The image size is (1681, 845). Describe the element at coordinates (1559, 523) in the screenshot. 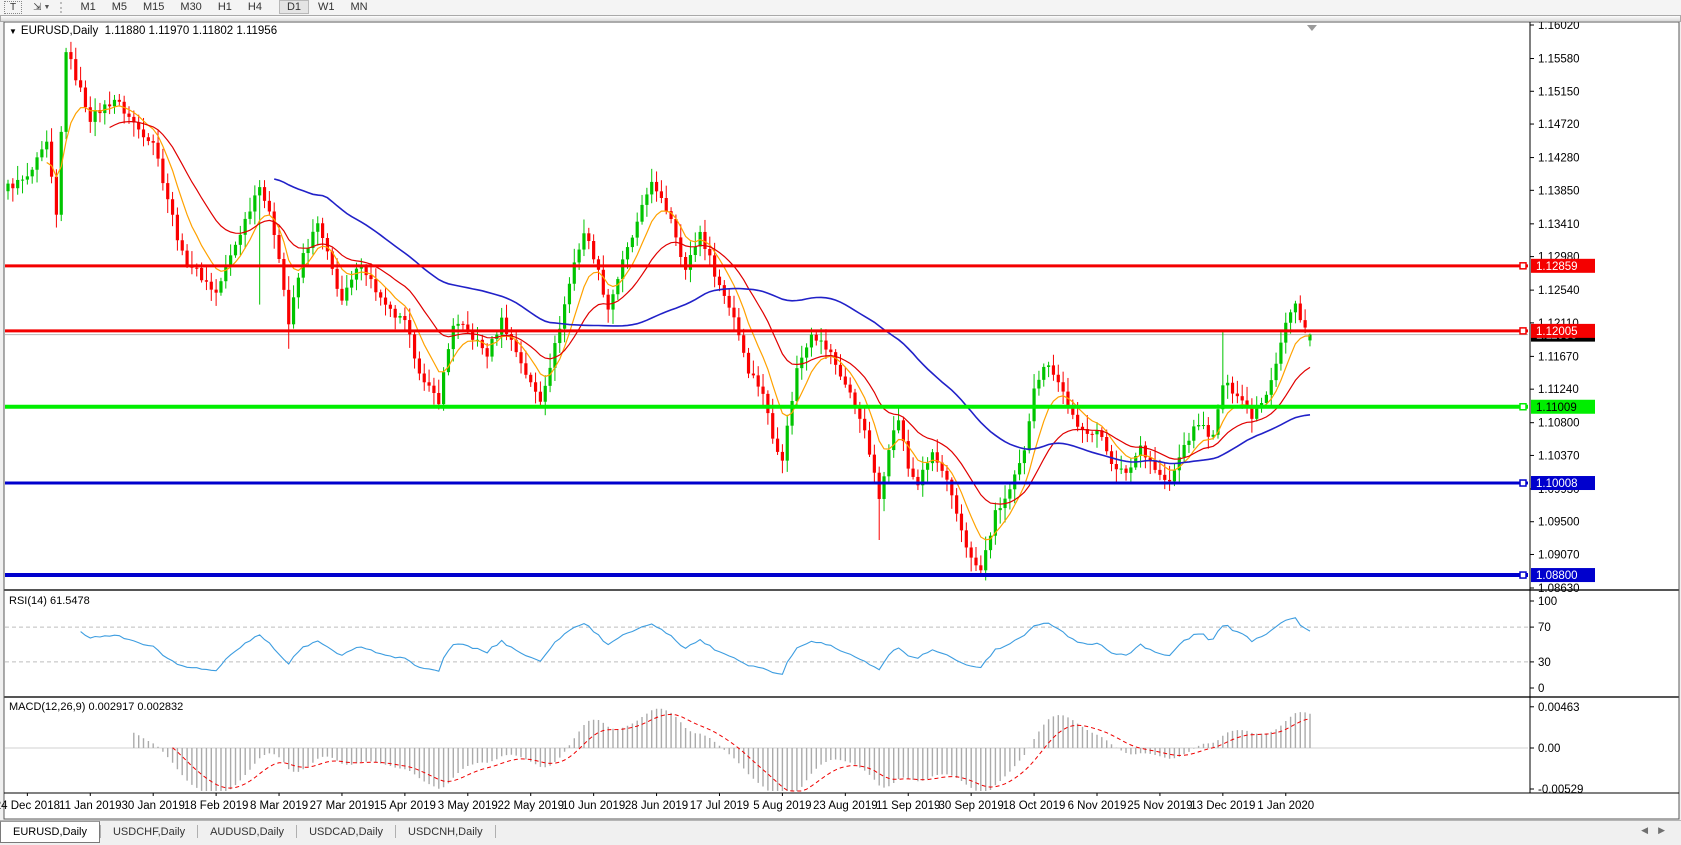

I see `price-tick-label: 1.09500` at that location.